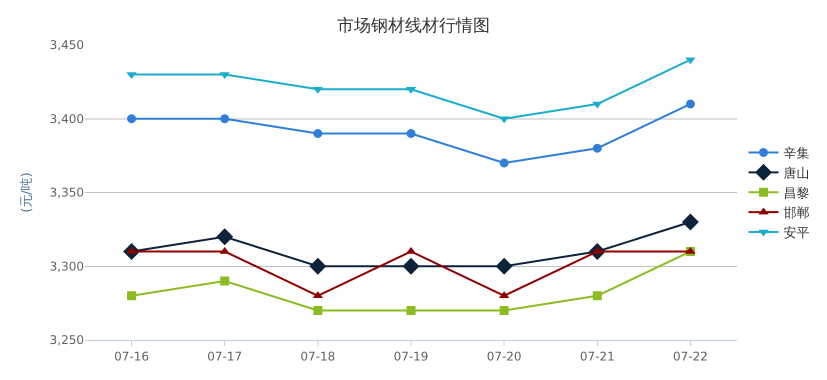 Image resolution: width=827 pixels, height=380 pixels. I want to click on y-tick-label: 3,300, so click(67, 266).